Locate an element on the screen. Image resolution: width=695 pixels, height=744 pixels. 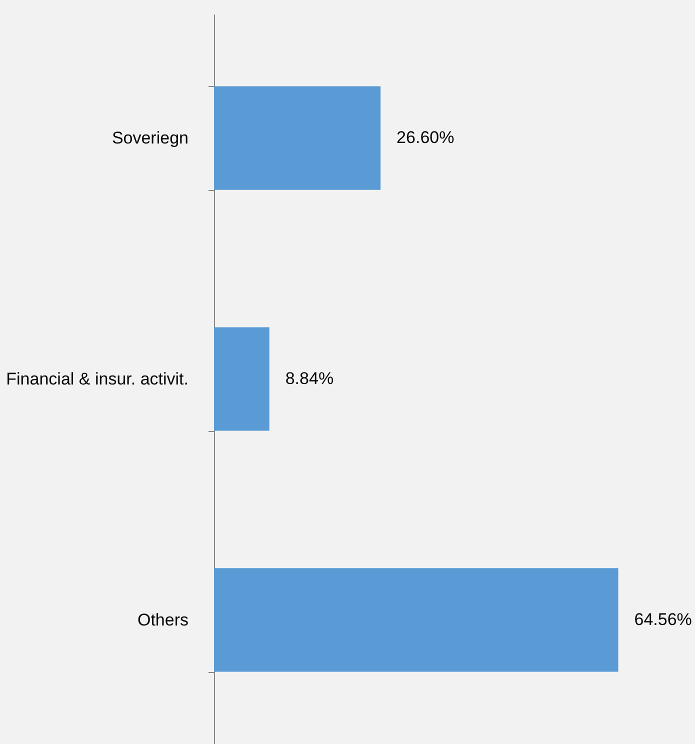
y-tick-label: Others is located at coordinates (162, 620).